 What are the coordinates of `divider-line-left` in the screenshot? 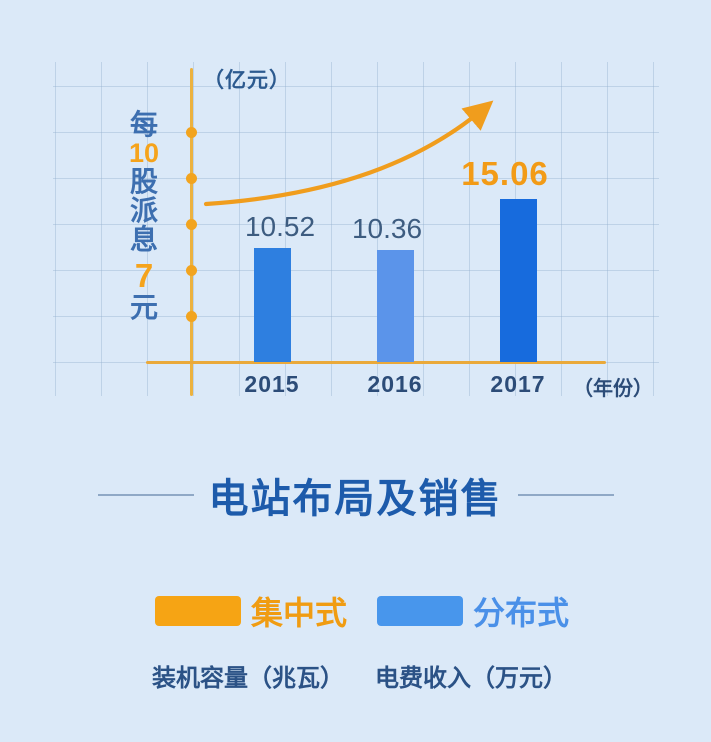 It's located at (145, 495).